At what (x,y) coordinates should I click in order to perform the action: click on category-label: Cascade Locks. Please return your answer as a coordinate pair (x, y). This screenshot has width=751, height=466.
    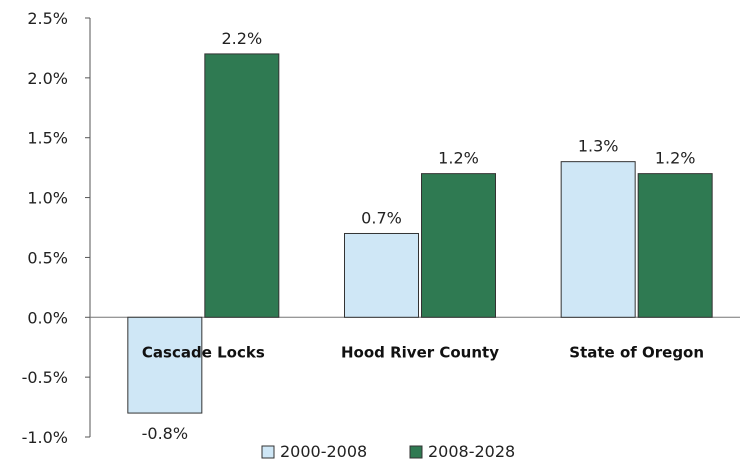
    Looking at the image, I should click on (203, 352).